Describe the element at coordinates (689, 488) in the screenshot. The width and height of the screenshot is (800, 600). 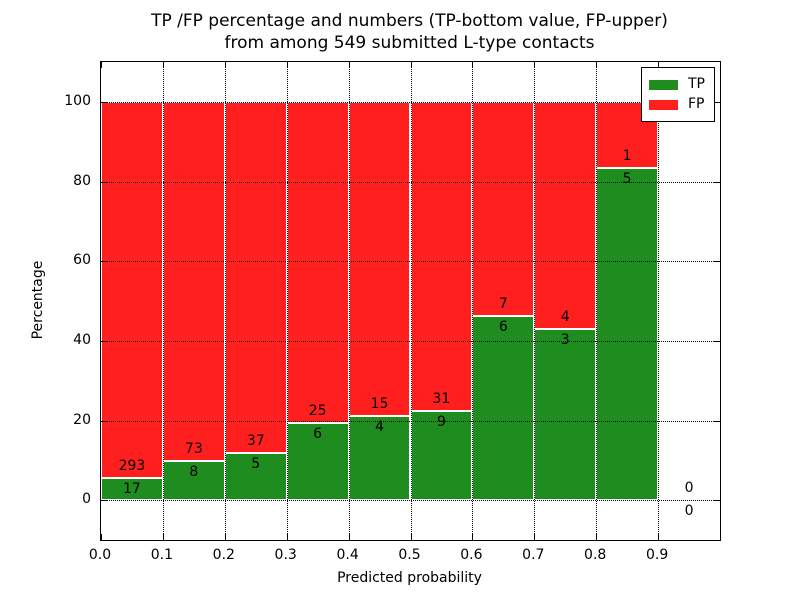
I see `fp-count-label: 0` at that location.